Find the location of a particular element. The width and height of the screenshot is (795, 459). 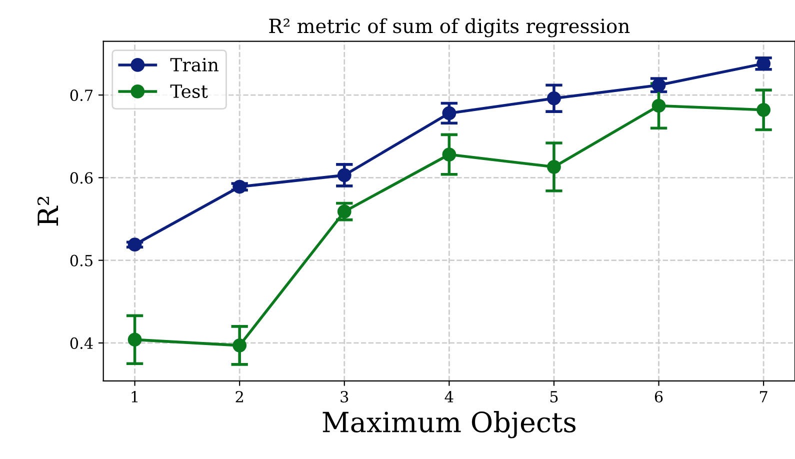

y-tick-label: 0.4 is located at coordinates (81, 343).